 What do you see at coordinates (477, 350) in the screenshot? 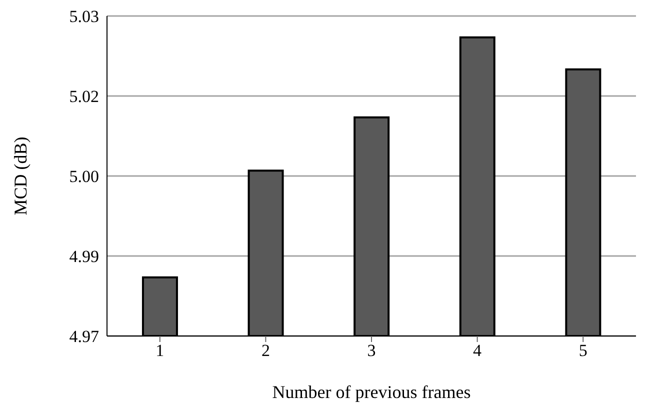
I see `x-tick-label: 4` at bounding box center [477, 350].